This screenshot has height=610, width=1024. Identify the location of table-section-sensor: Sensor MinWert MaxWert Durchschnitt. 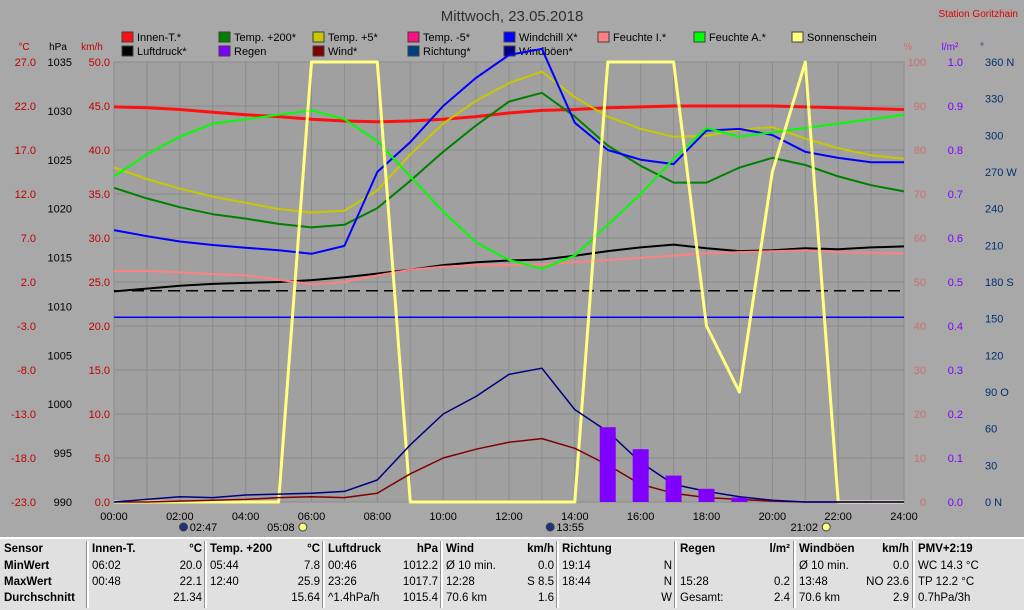
(46, 574).